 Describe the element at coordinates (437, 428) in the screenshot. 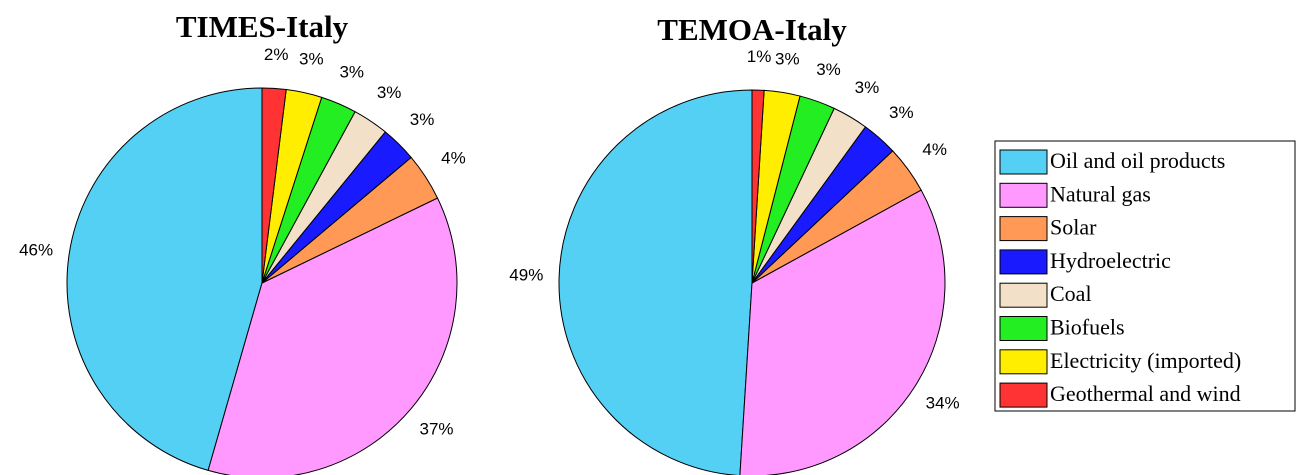

I see `data-label: 37%` at that location.